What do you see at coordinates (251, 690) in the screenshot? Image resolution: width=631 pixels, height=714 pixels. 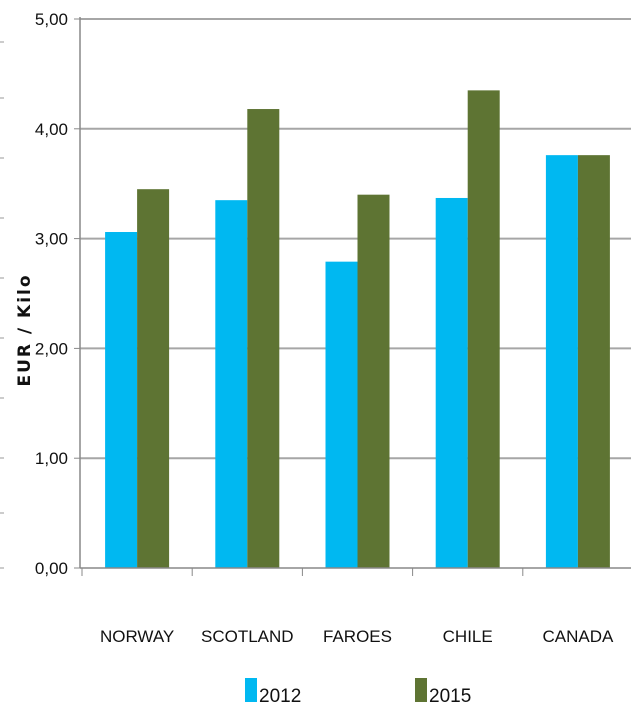 I see `legend-swatch-2012` at bounding box center [251, 690].